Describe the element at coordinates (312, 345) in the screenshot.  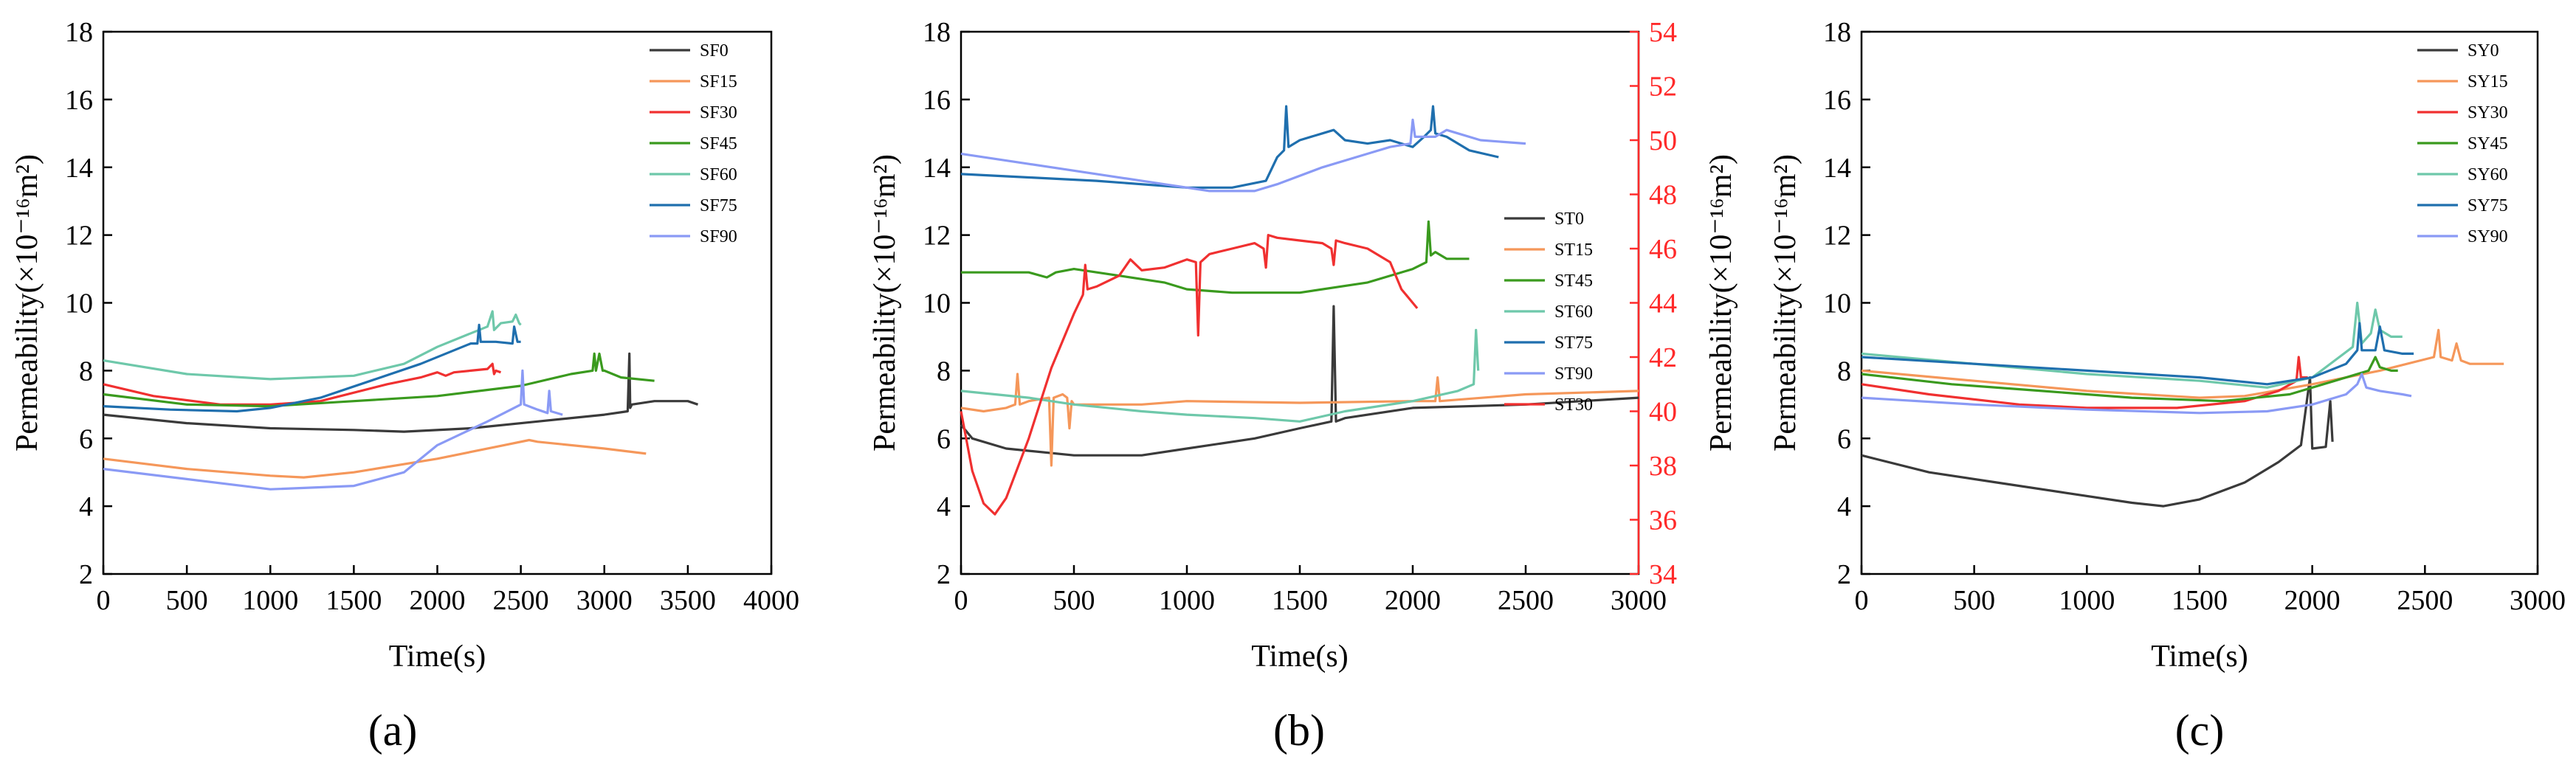
I see `series-line-sf60` at that location.